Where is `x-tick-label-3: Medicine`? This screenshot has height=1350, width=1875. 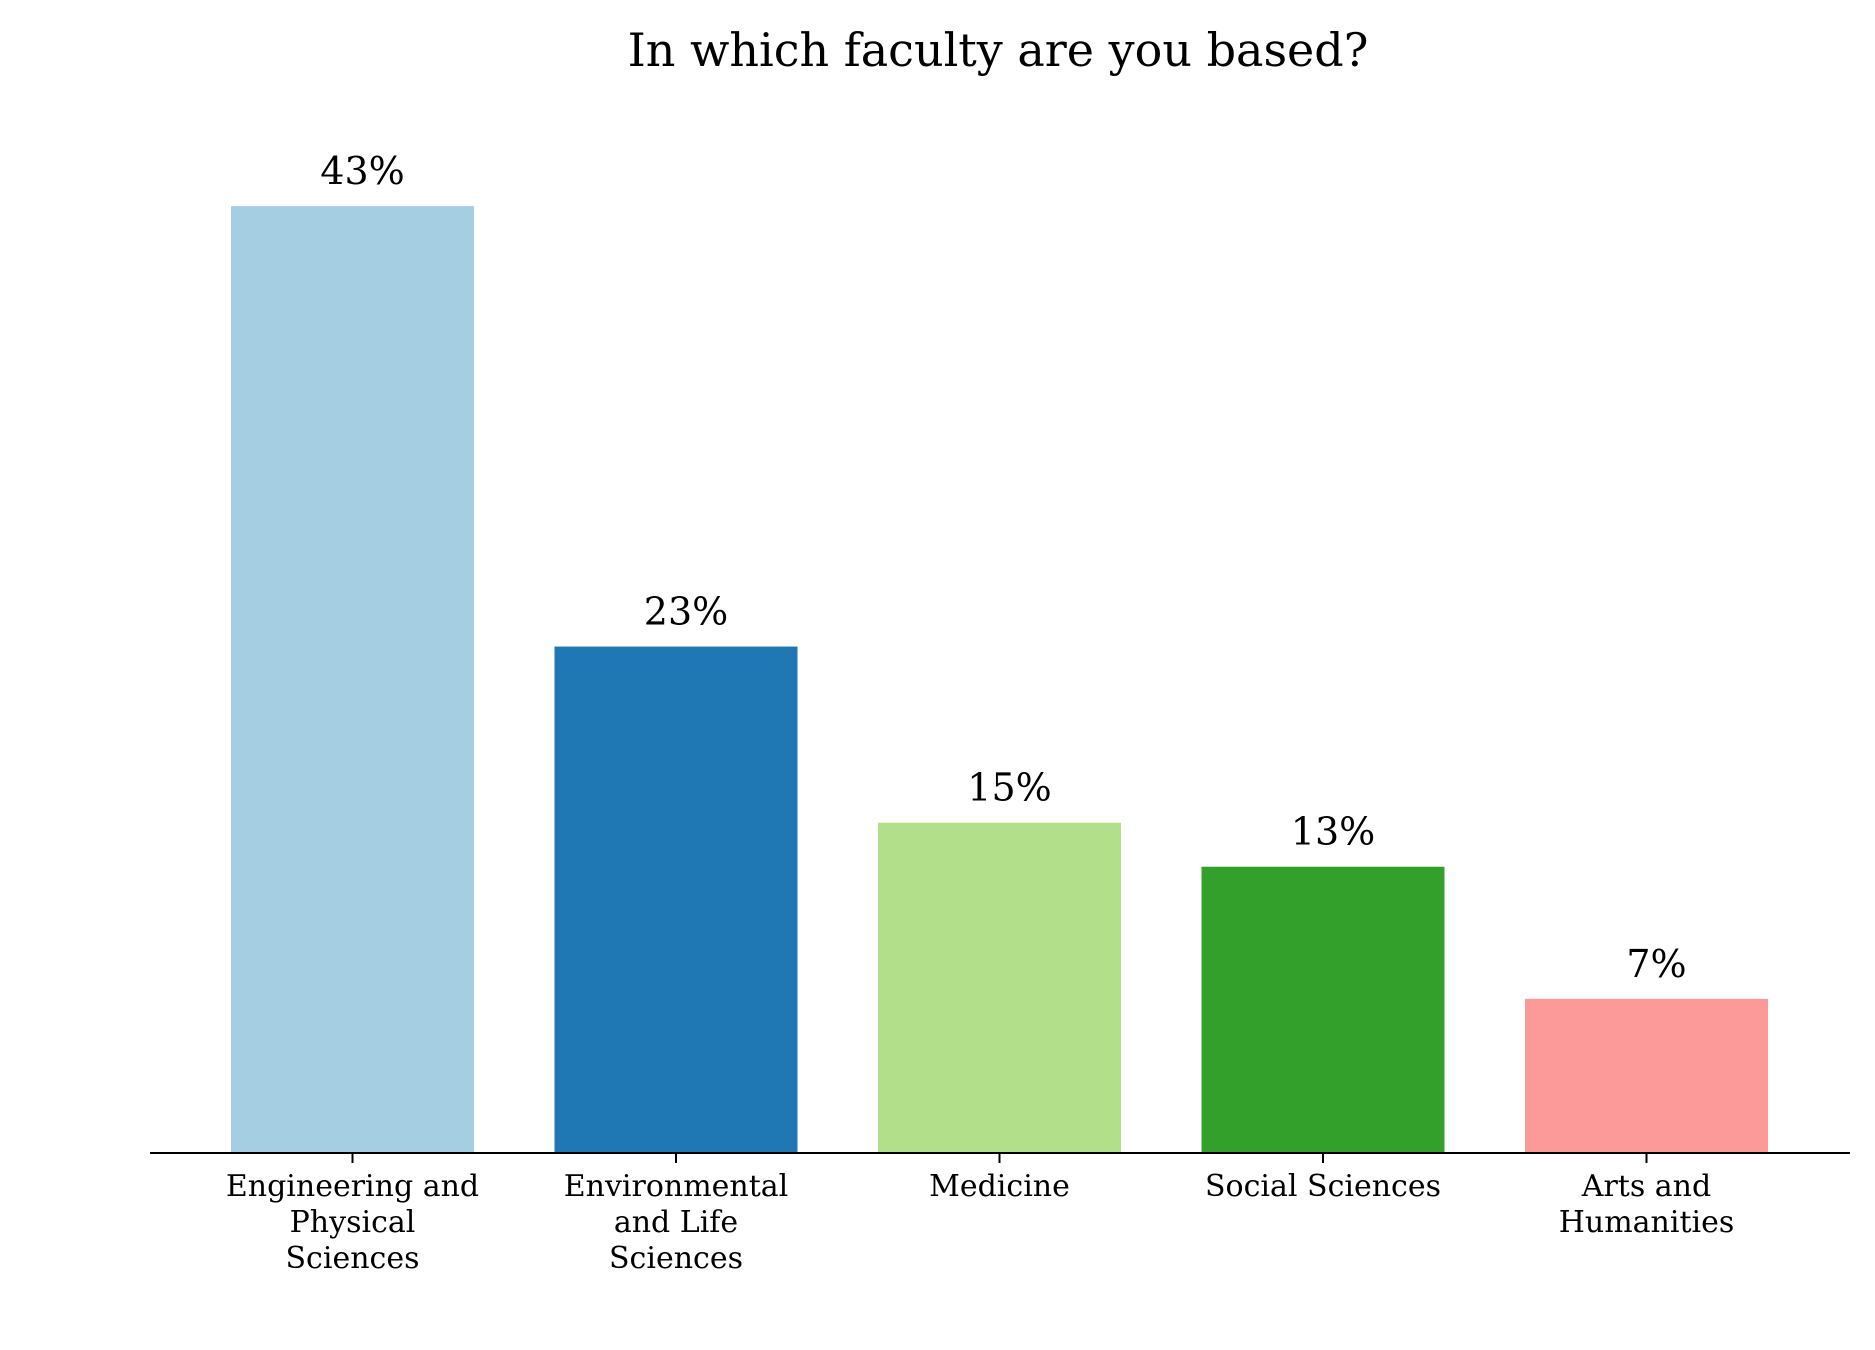 x-tick-label-3: Medicine is located at coordinates (999, 1186).